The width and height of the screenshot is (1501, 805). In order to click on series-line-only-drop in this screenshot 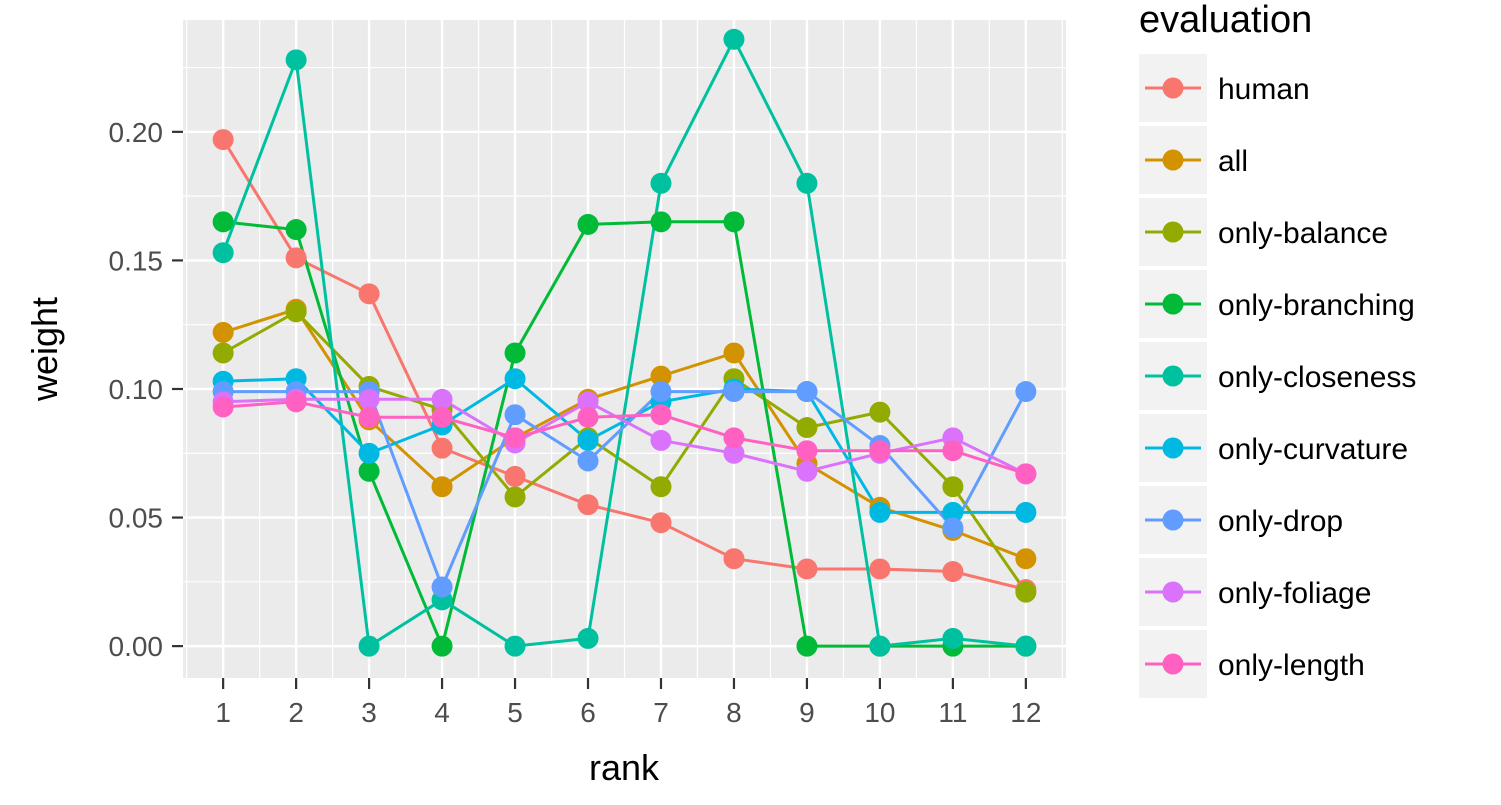, I will do `click(625, 489)`.